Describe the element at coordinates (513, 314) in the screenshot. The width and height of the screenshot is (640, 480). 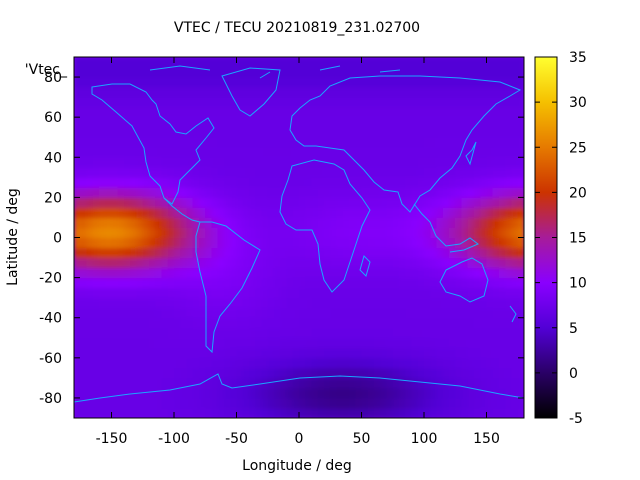
I see `coastline-new-zealand` at that location.